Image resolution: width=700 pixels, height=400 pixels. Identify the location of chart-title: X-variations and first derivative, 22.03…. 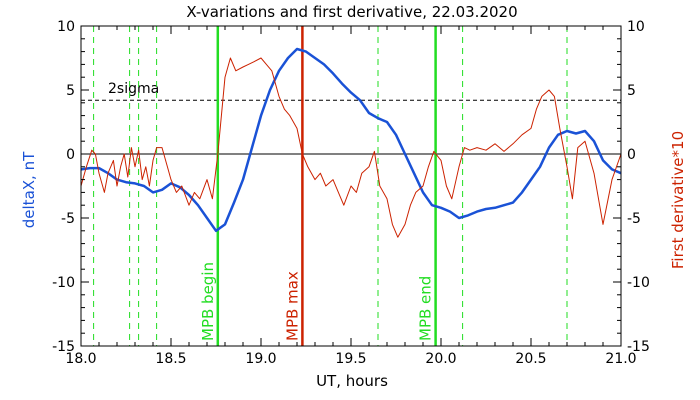
(351, 12).